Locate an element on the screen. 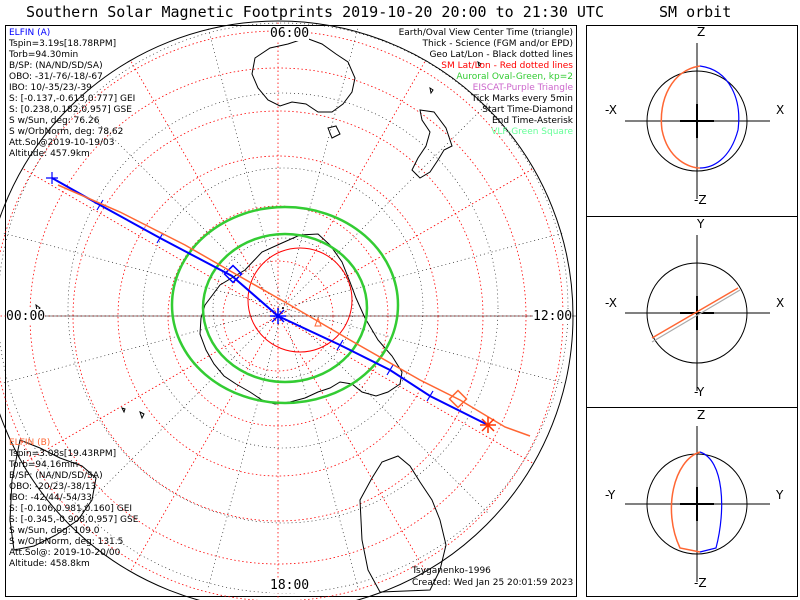 The width and height of the screenshot is (800, 600). elfin-a-line: Att.Sol@2019-10-19/03 is located at coordinates (62, 143).